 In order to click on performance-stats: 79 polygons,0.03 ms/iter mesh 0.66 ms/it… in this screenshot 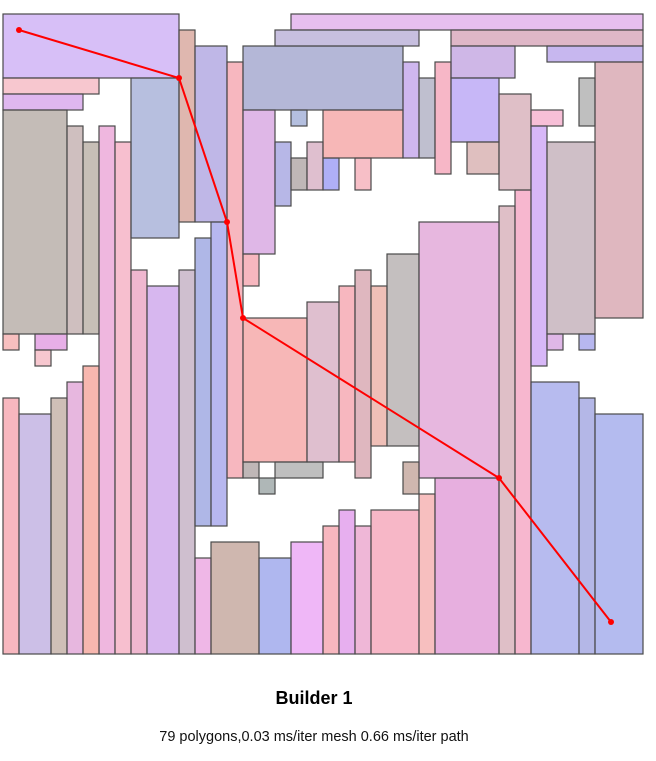, I will do `click(314, 737)`.